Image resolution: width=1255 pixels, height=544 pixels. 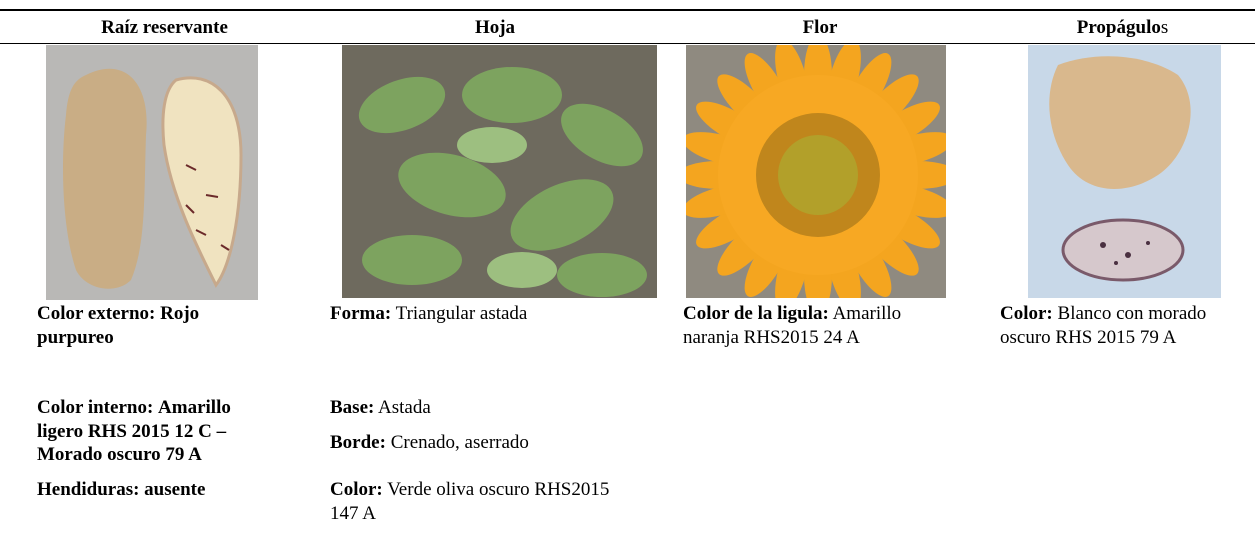 What do you see at coordinates (792, 325) in the screenshot?
I see `description-text: Amarillo naranja RHS2015 24 A` at bounding box center [792, 325].